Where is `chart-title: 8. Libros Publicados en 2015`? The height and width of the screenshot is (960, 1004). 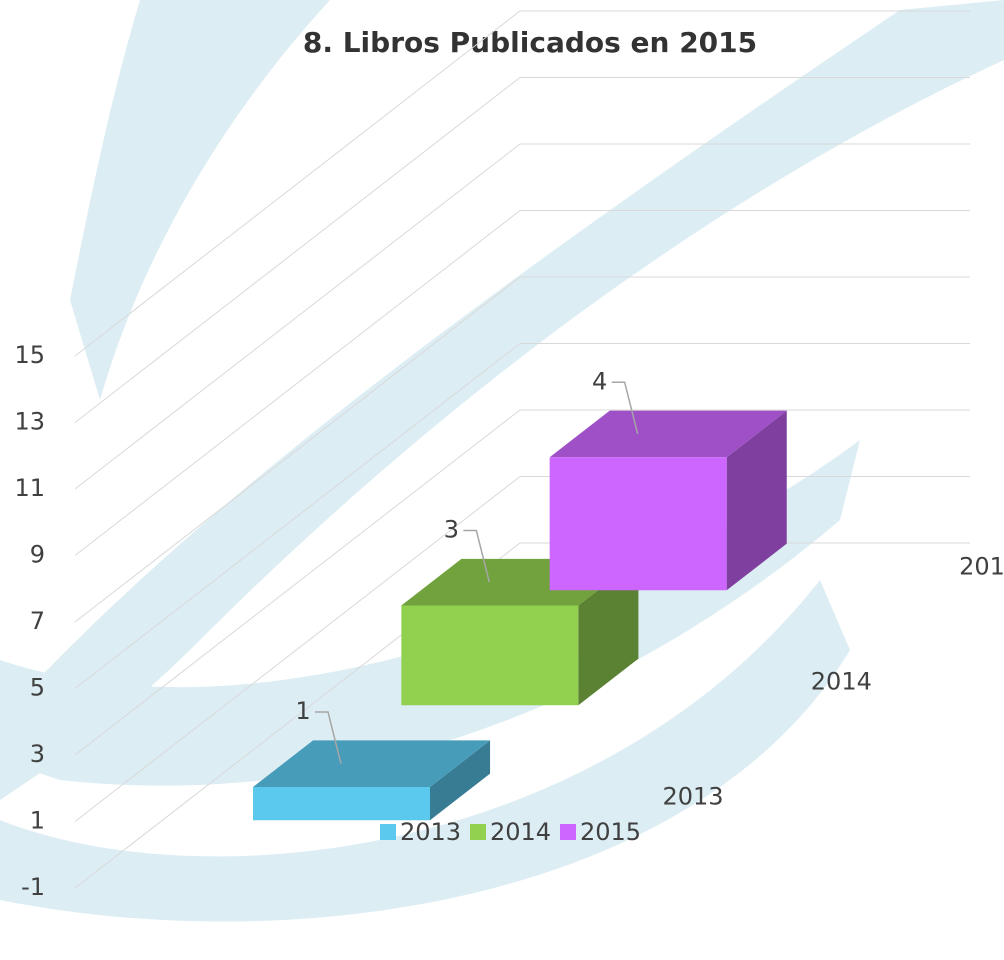
chart-title: 8. Libros Publicados en 2015 is located at coordinates (530, 42).